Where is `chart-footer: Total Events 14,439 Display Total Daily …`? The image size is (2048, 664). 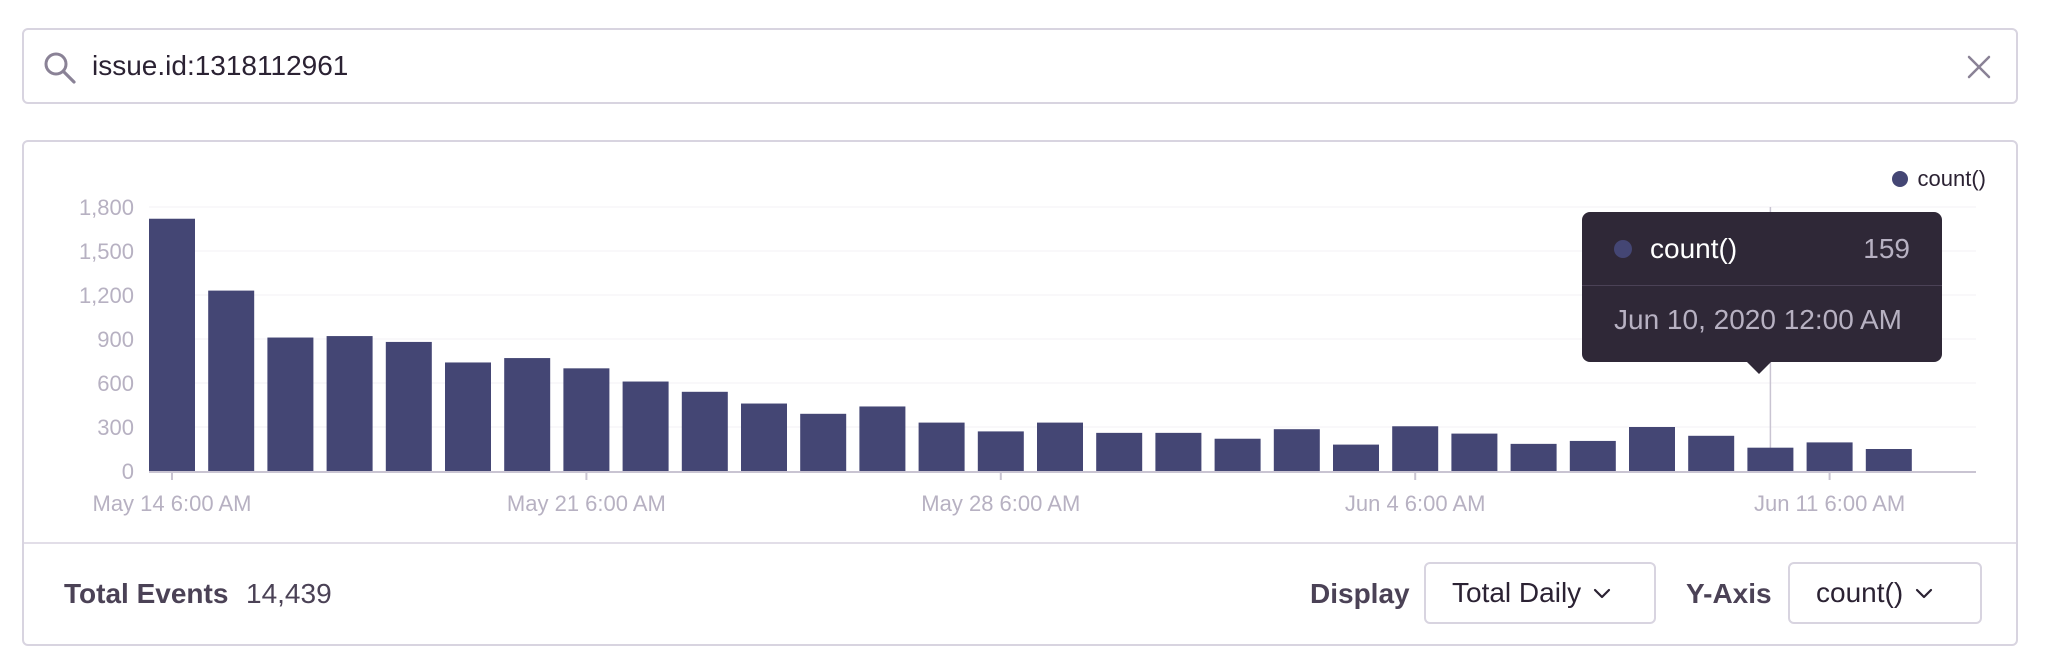
chart-footer: Total Events 14,439 Display Total Daily … is located at coordinates (1020, 593).